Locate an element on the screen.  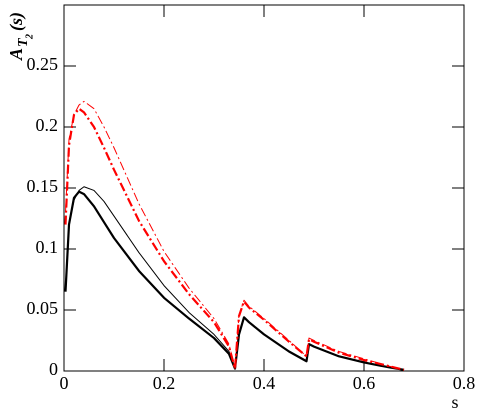
x-tick-label: 0.2 is located at coordinates (164, 383).